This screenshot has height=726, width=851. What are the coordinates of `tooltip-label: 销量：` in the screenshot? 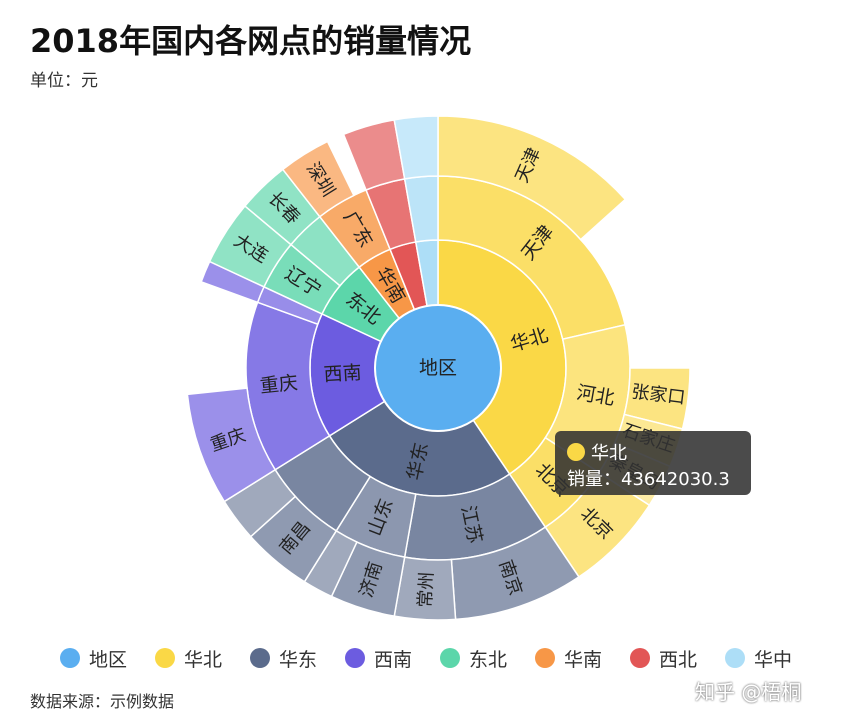 It's located at (594, 479).